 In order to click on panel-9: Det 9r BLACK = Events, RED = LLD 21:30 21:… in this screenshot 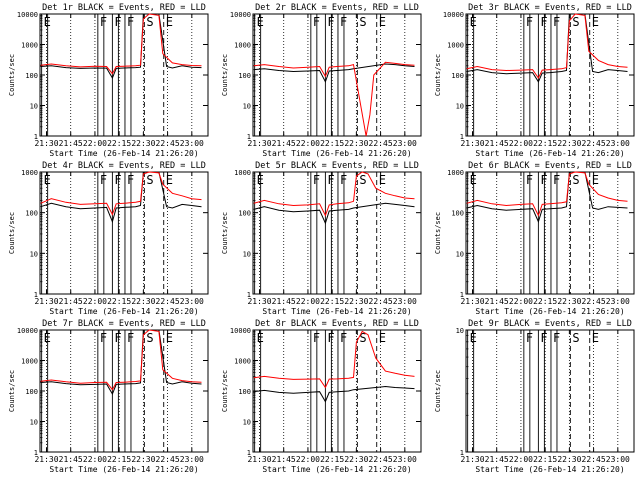, I will do `click(534, 396)`.